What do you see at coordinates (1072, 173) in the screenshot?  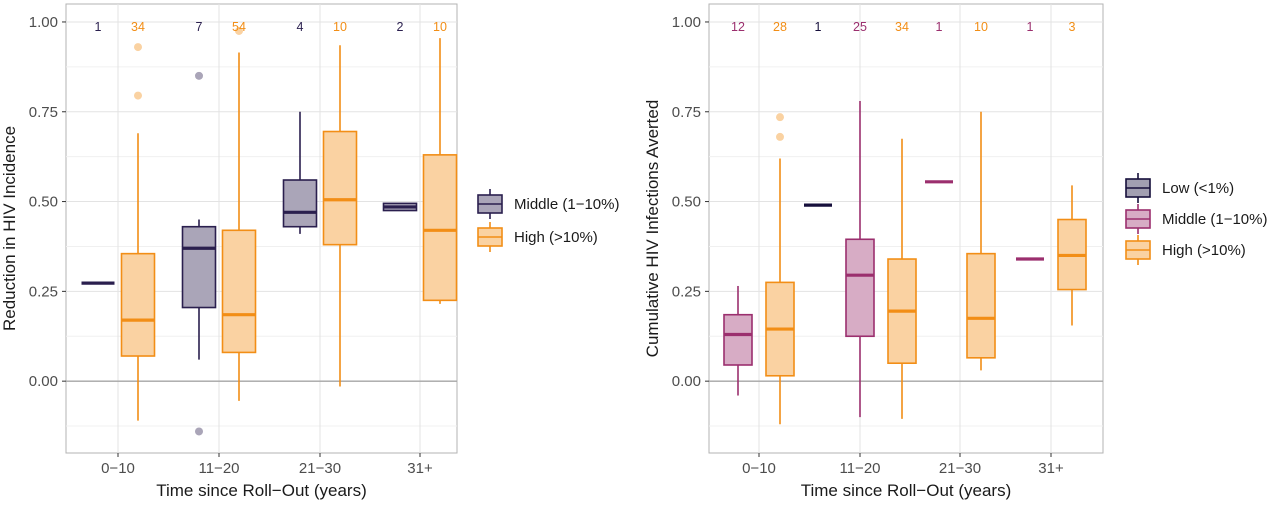 I see `box-high-3: 3` at bounding box center [1072, 173].